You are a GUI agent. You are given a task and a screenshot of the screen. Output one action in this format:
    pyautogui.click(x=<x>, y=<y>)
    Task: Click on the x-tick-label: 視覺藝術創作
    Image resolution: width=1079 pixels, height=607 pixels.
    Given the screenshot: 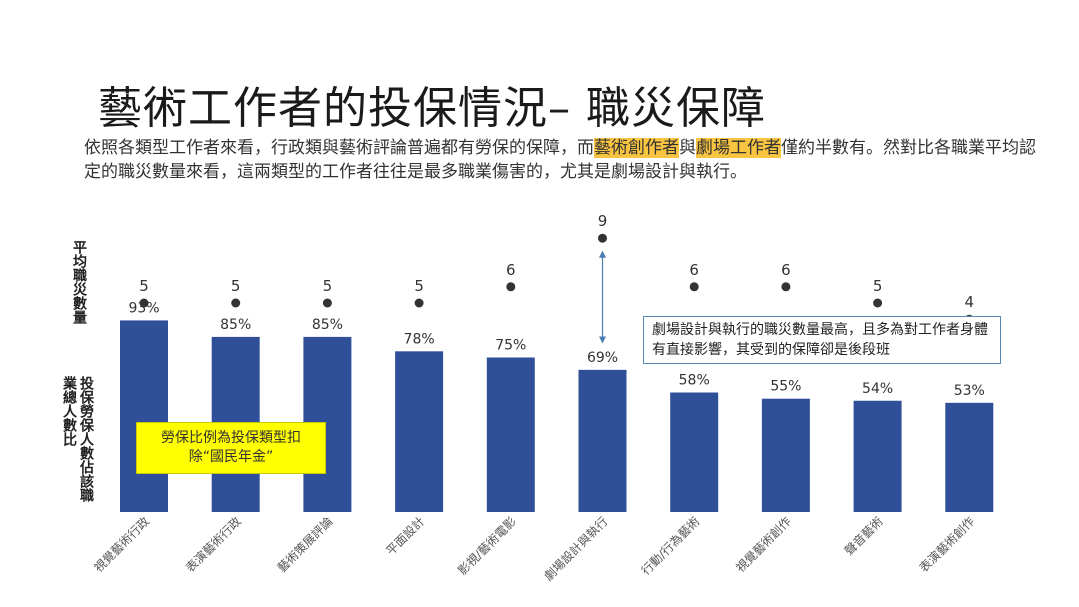 What is the action you would take?
    pyautogui.click(x=763, y=545)
    